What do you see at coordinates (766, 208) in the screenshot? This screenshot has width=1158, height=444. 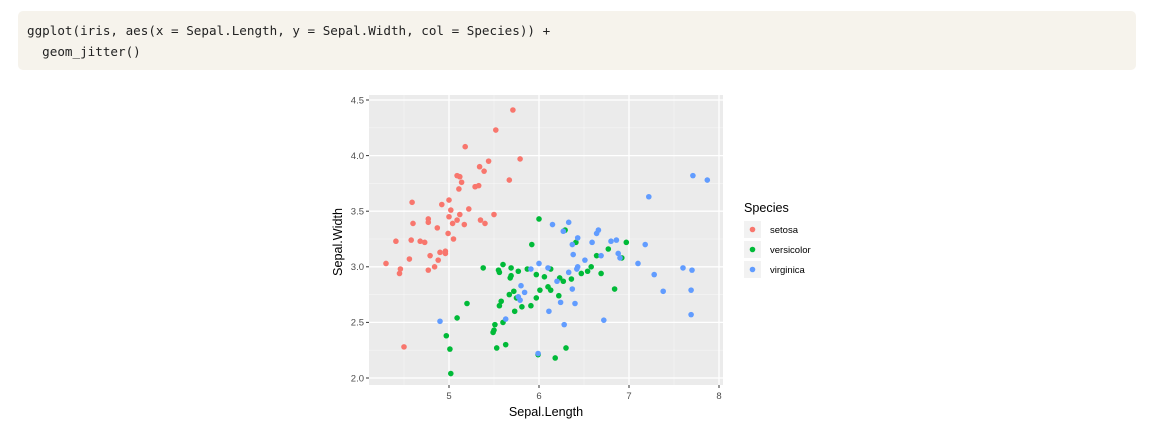 I see `legend-title: Species` at bounding box center [766, 208].